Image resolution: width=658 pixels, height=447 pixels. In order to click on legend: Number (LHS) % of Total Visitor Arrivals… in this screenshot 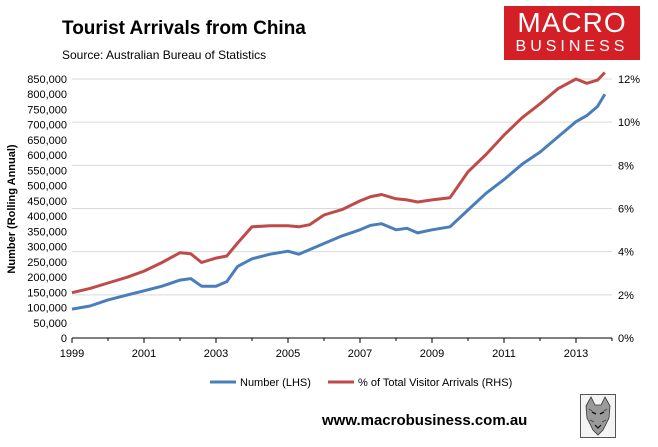, I will do `click(361, 383)`.